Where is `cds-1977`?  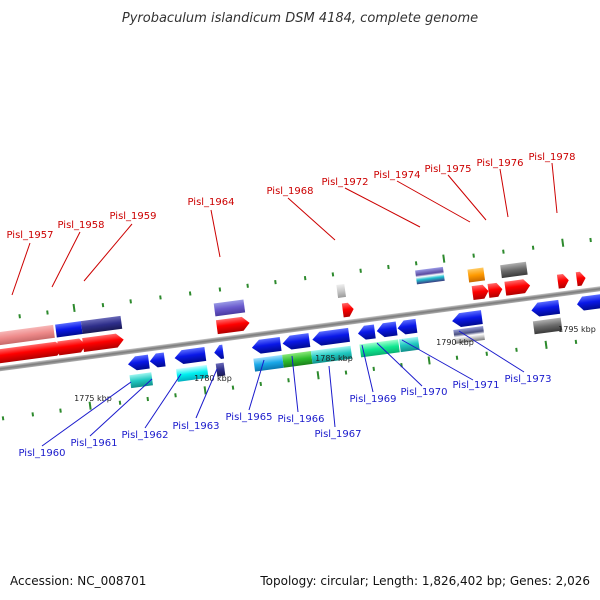 cds-1977 is located at coordinates (563, 281).